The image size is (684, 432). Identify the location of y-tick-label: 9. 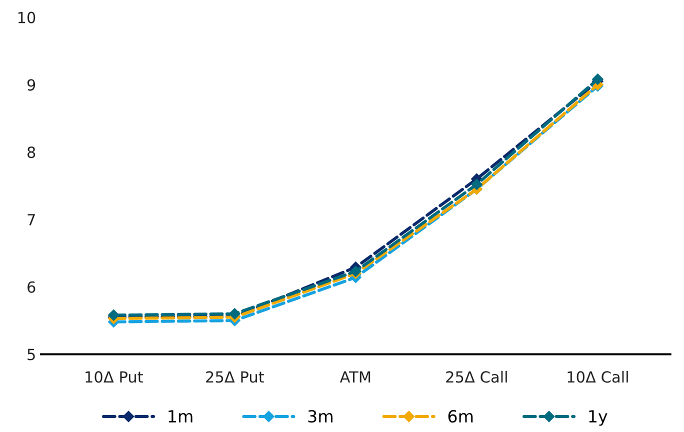
(31, 85).